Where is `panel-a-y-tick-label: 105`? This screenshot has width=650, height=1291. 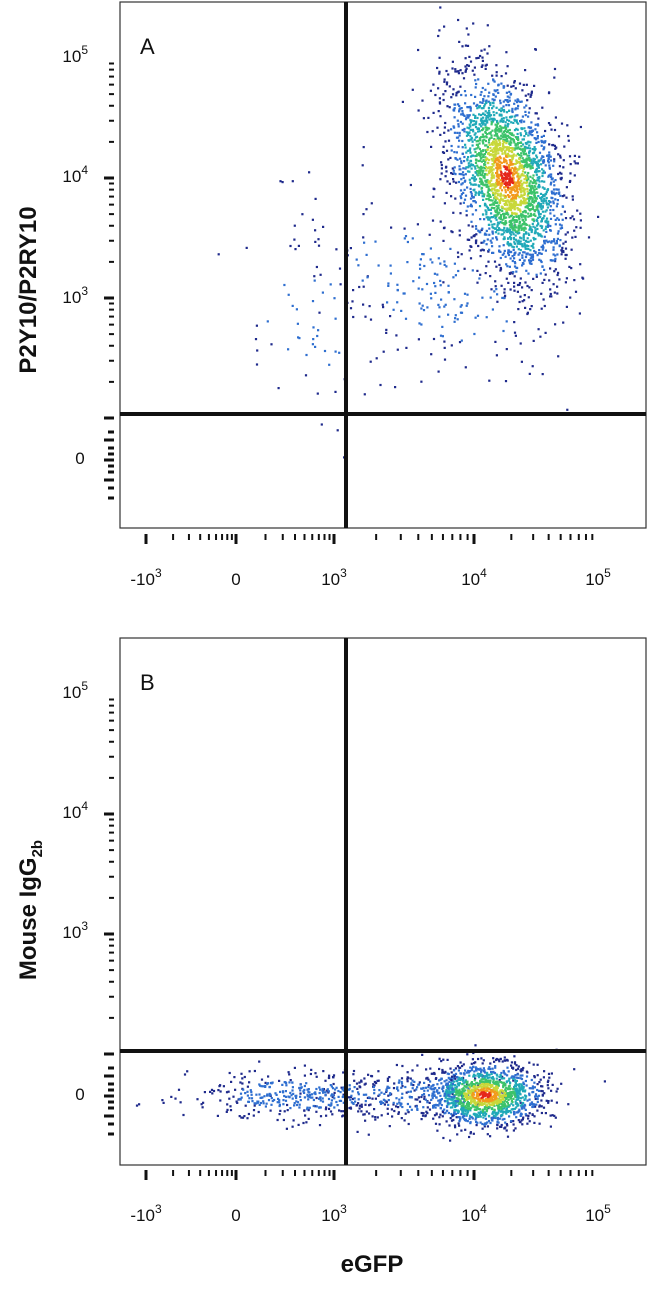
panel-a-y-tick-label: 105 is located at coordinates (75, 54).